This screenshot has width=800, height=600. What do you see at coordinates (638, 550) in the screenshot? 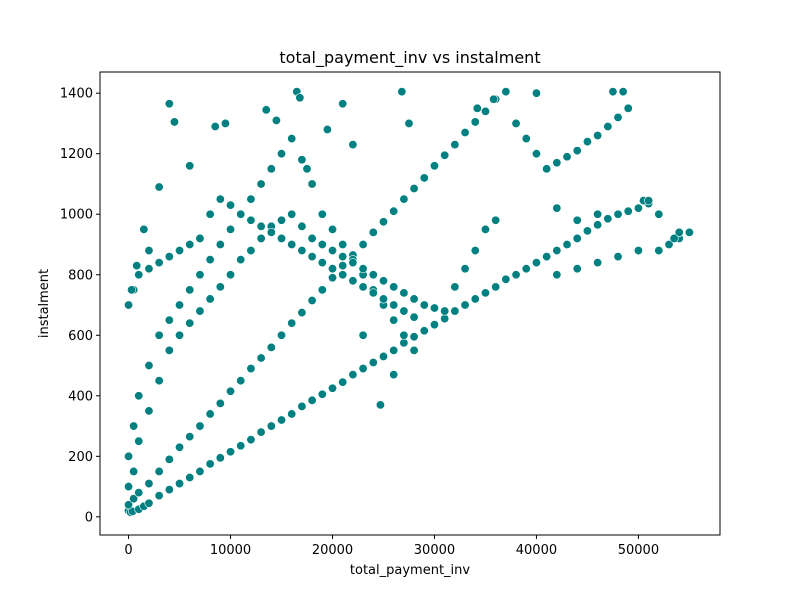
I see `x-tick-label: 50000` at bounding box center [638, 550].